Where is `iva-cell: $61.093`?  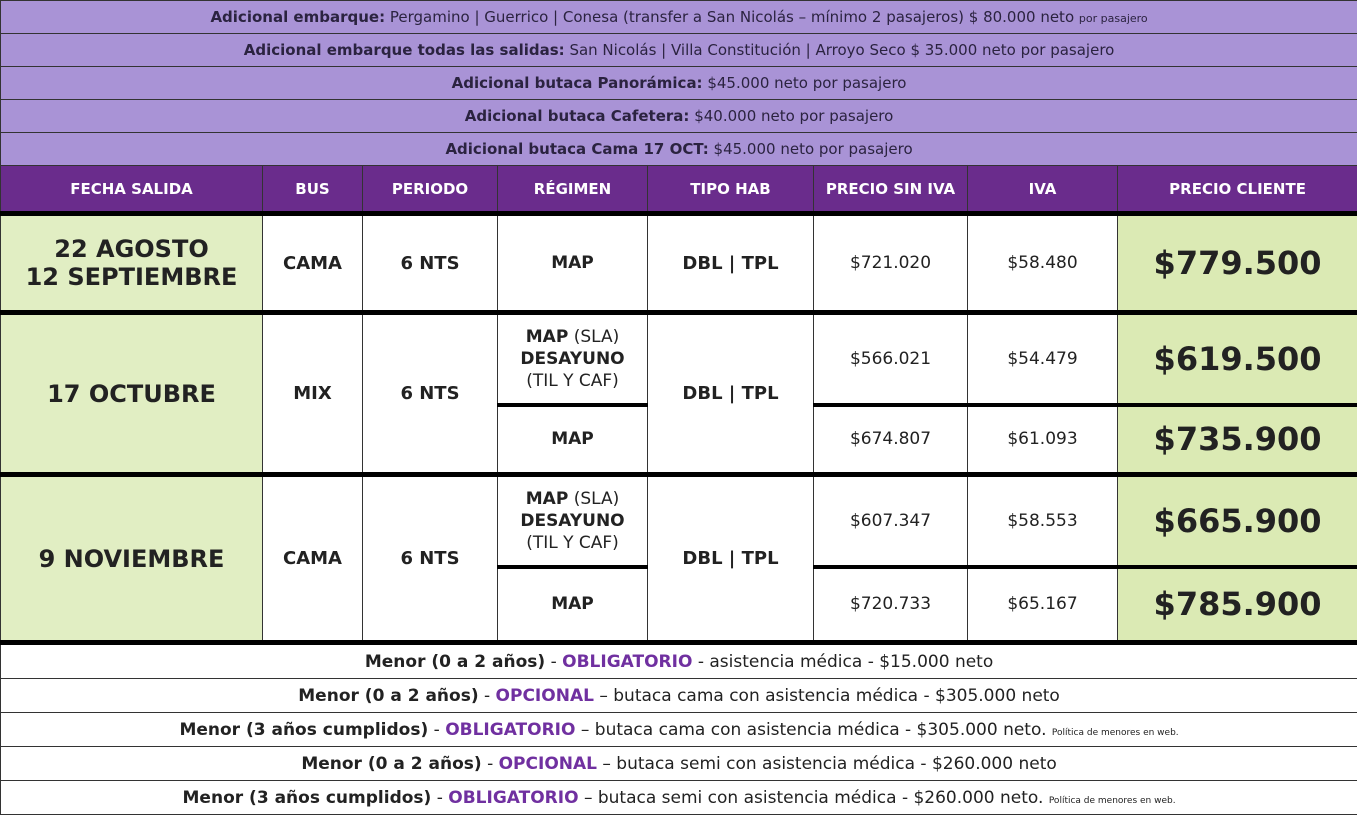
iva-cell: $61.093 is located at coordinates (1042, 438).